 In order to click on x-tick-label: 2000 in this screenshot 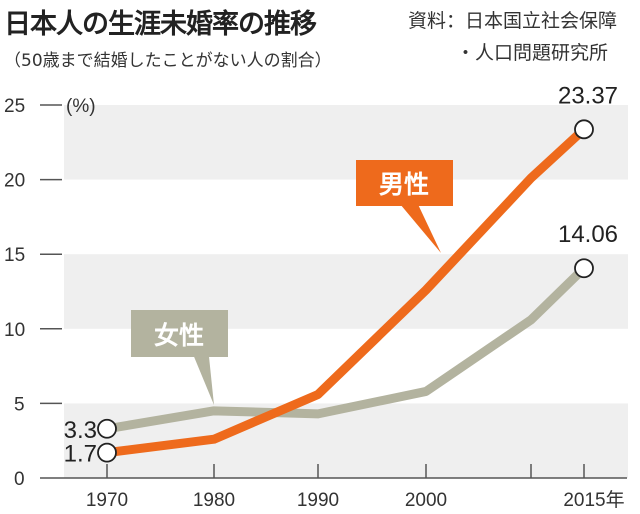, I will do `click(426, 500)`.